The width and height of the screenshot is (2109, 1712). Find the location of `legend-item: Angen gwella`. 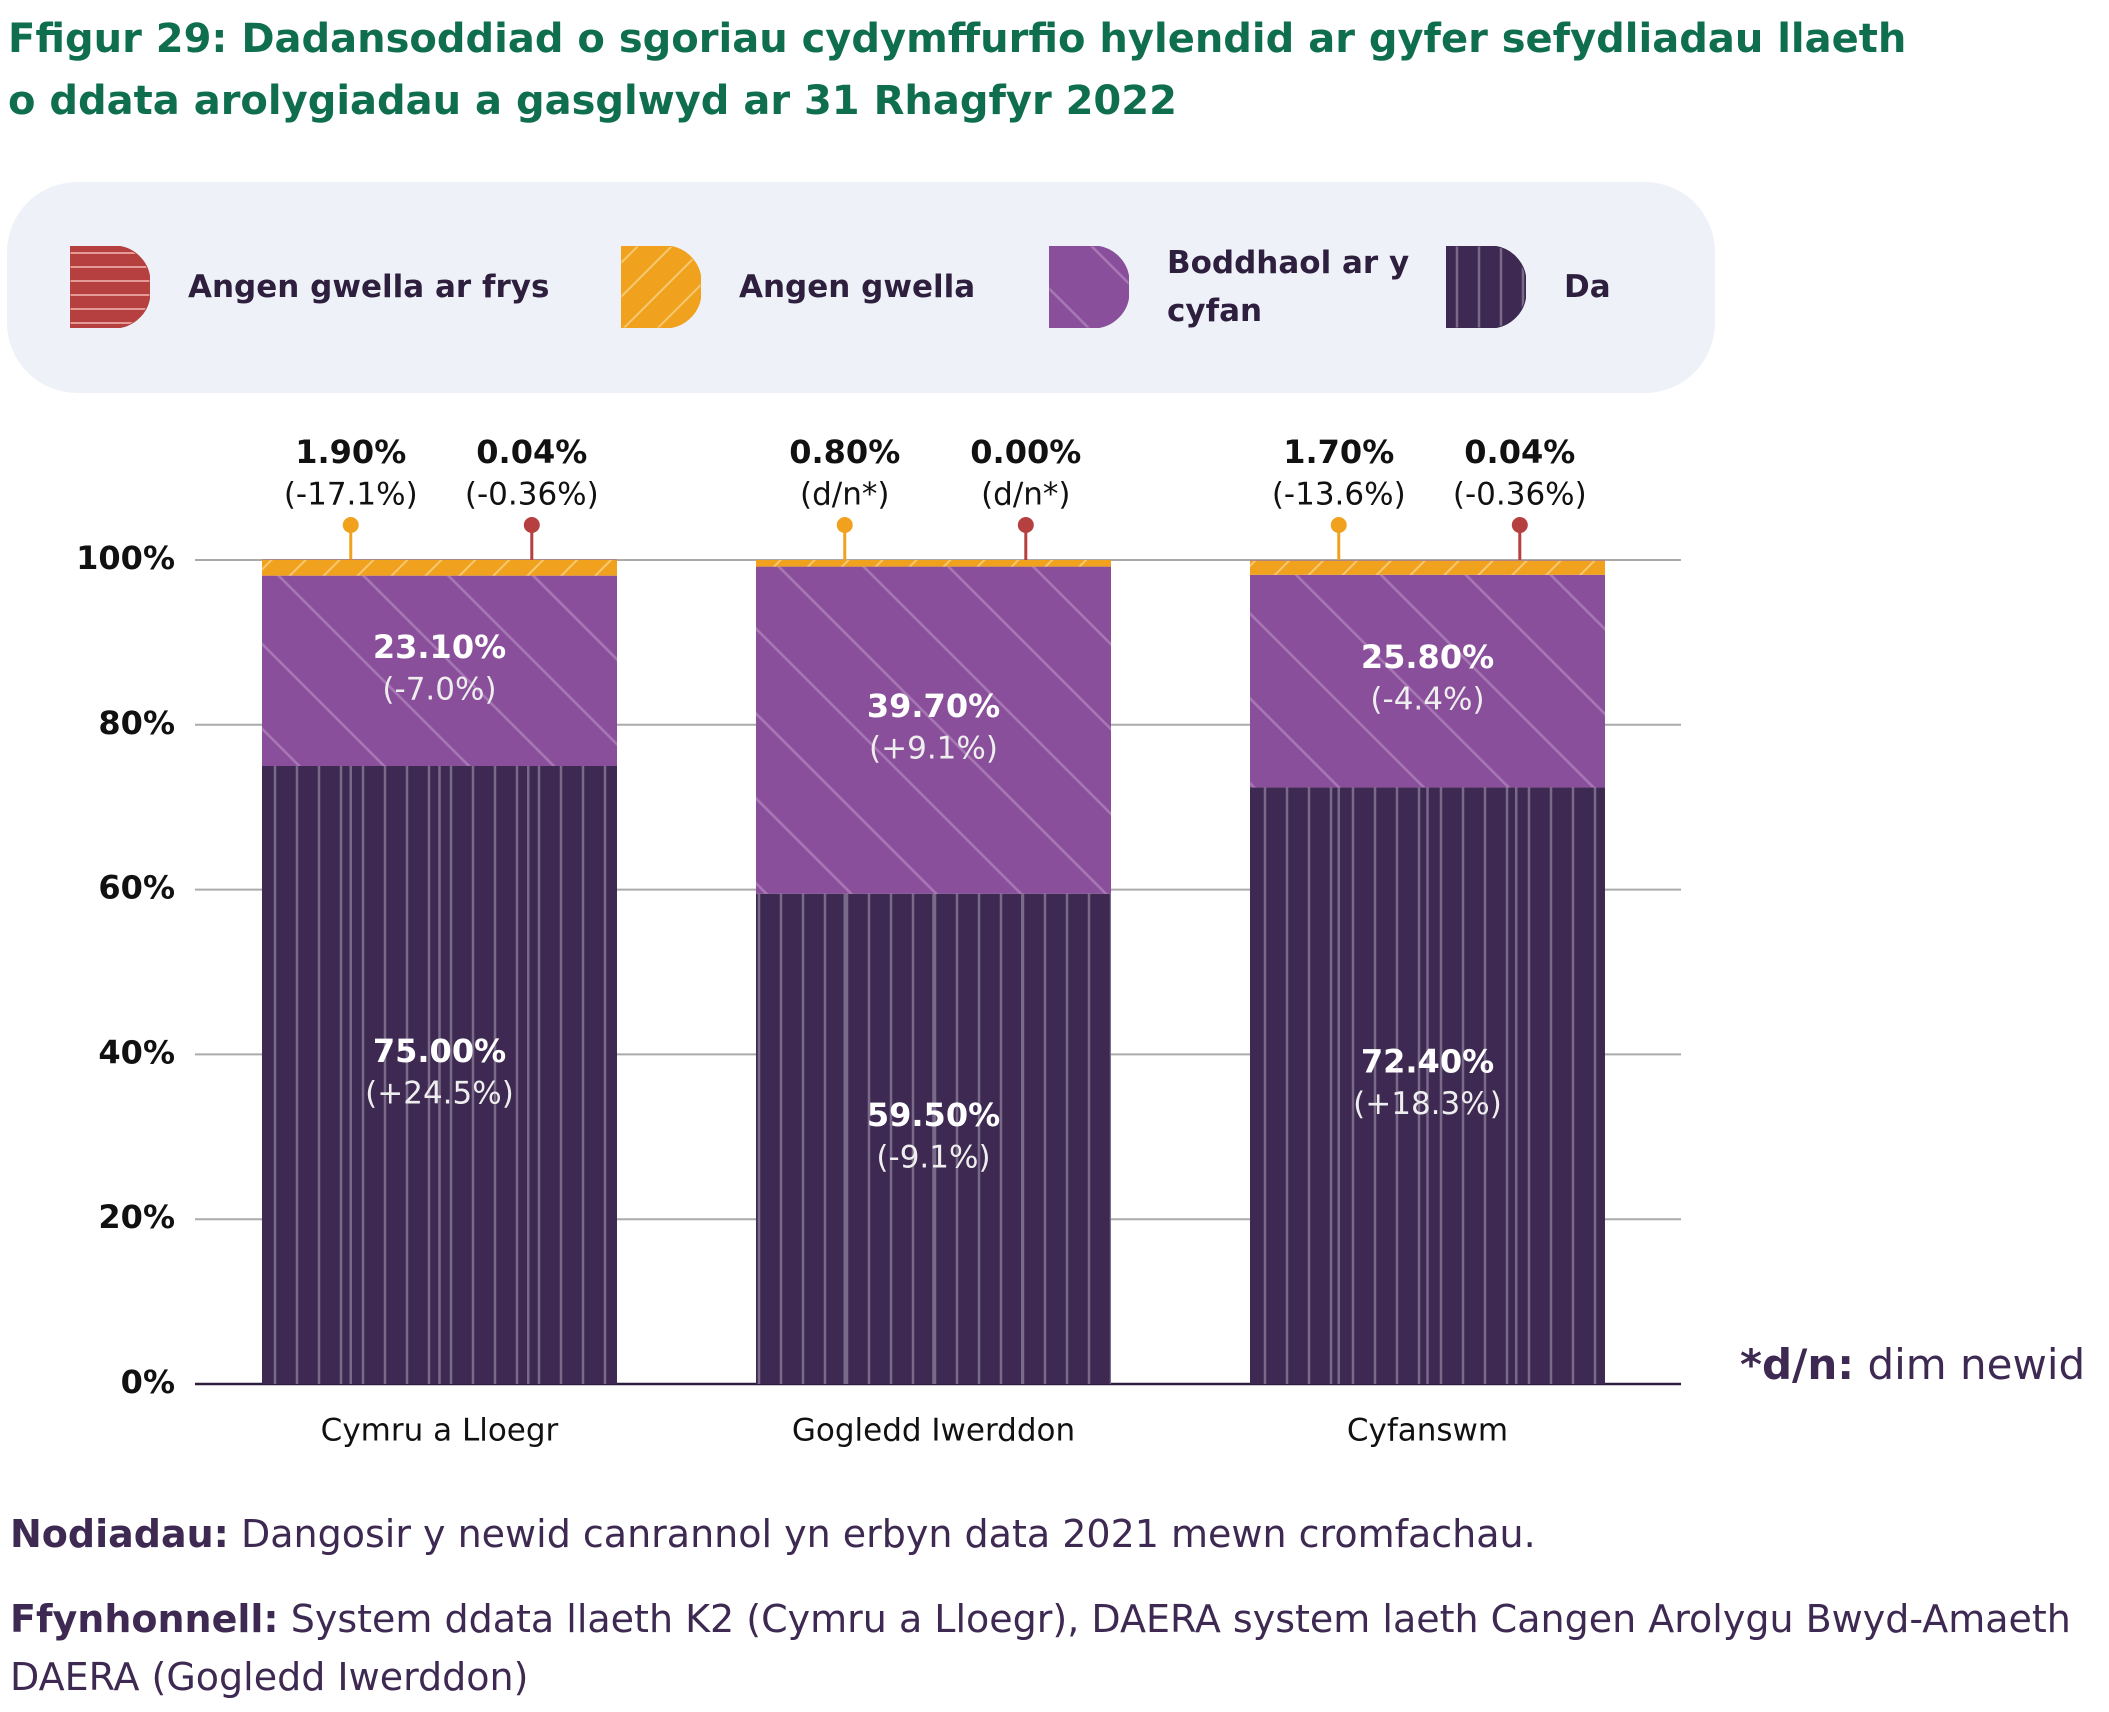

legend-item: Angen gwella is located at coordinates (798, 287).